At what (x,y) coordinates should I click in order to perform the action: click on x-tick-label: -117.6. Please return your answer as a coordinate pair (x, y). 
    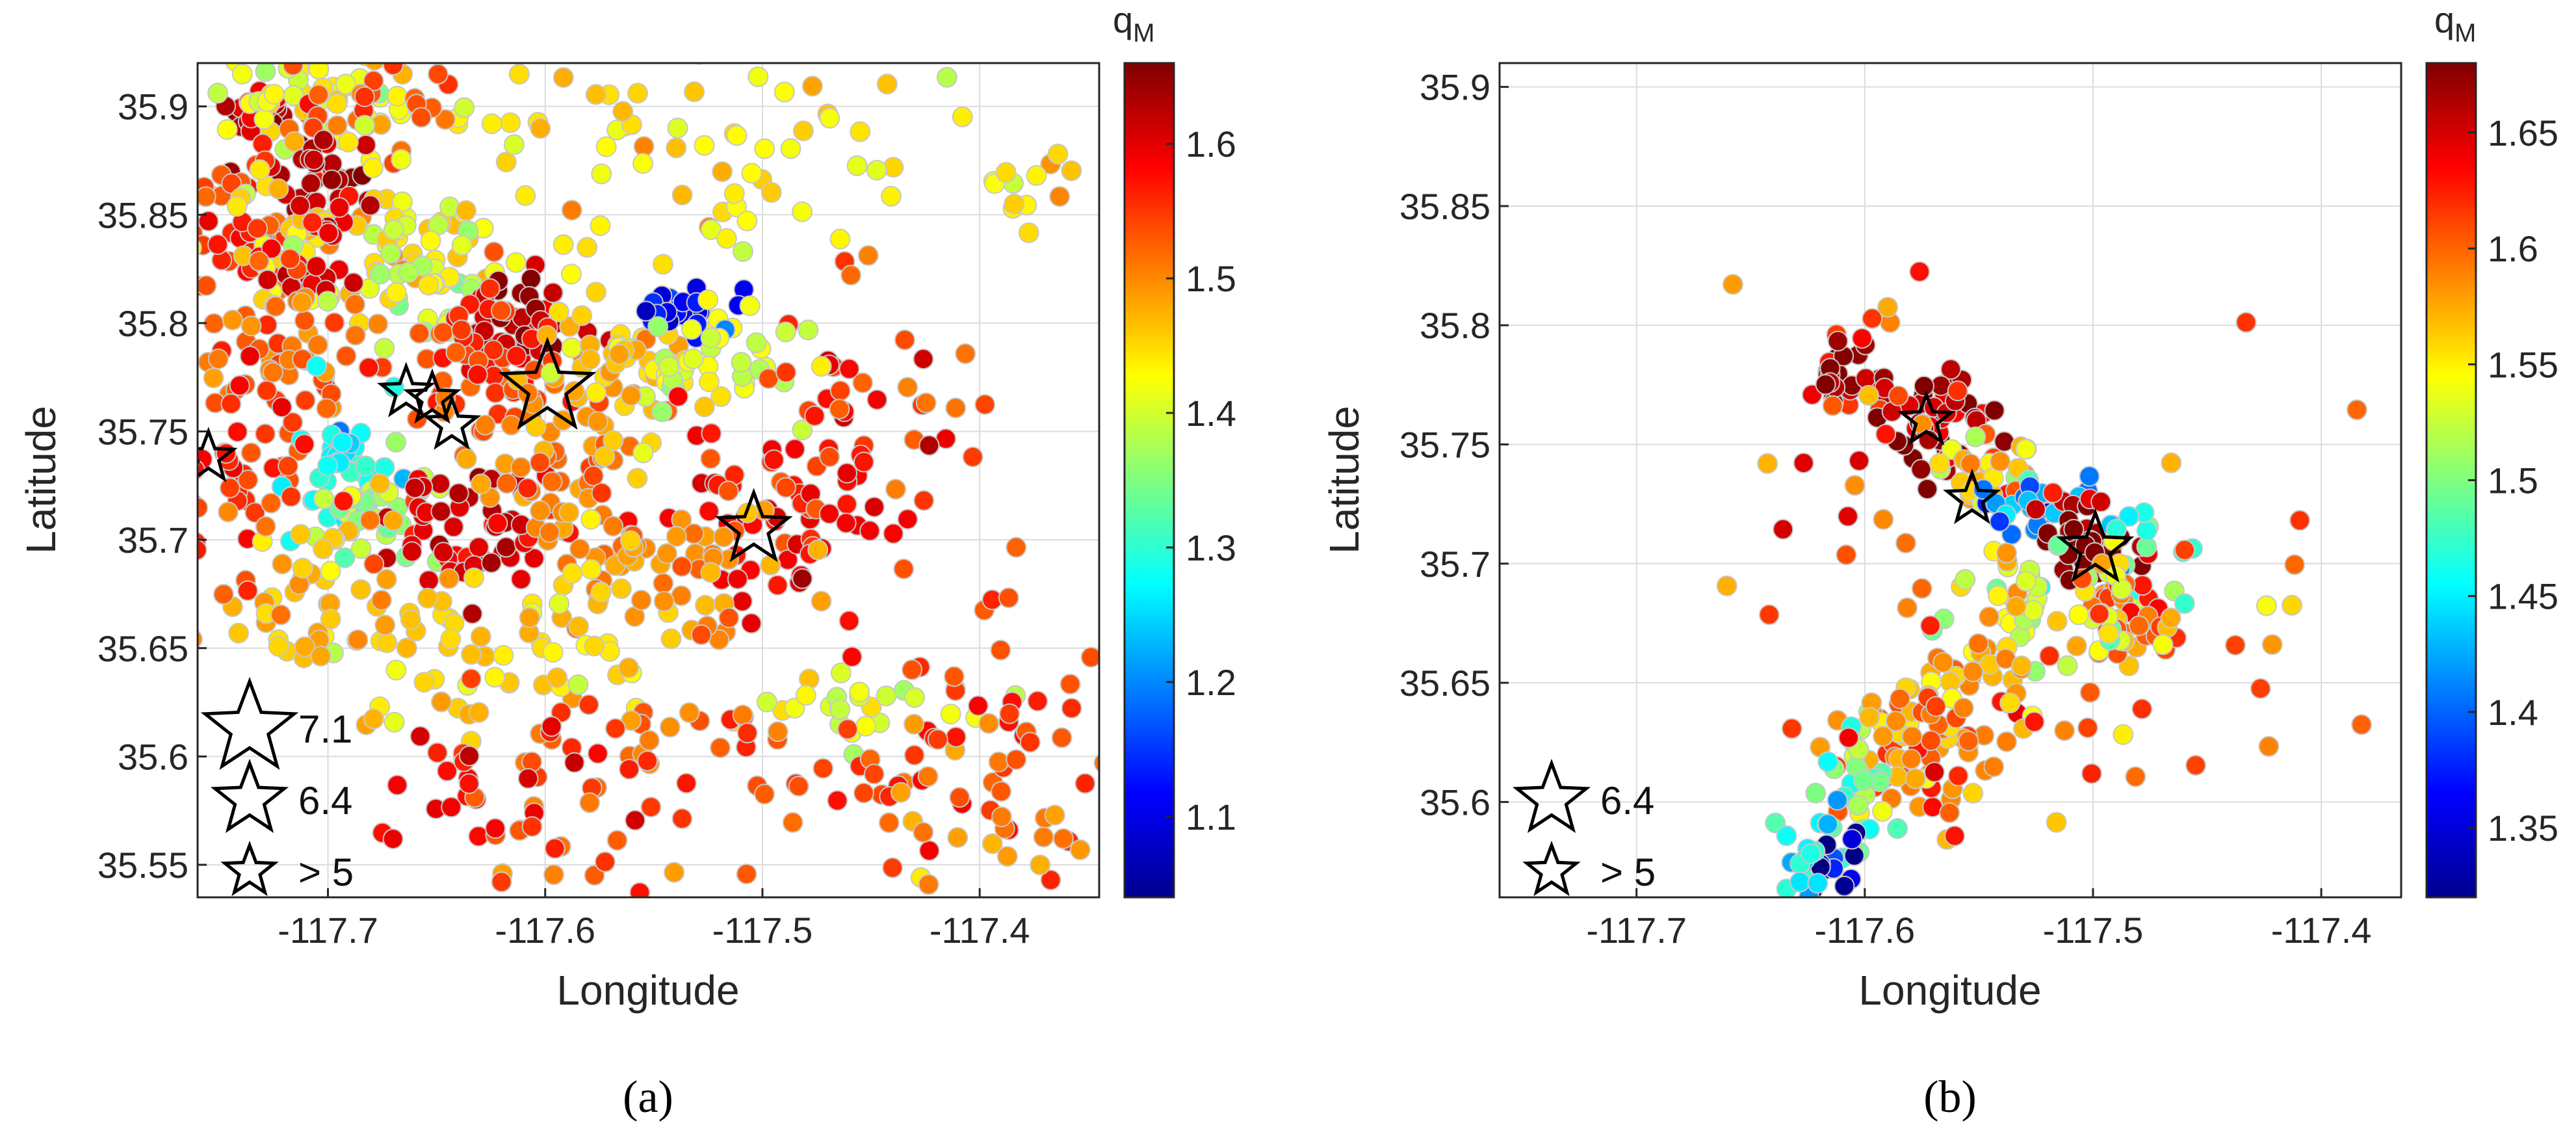
    Looking at the image, I should click on (545, 930).